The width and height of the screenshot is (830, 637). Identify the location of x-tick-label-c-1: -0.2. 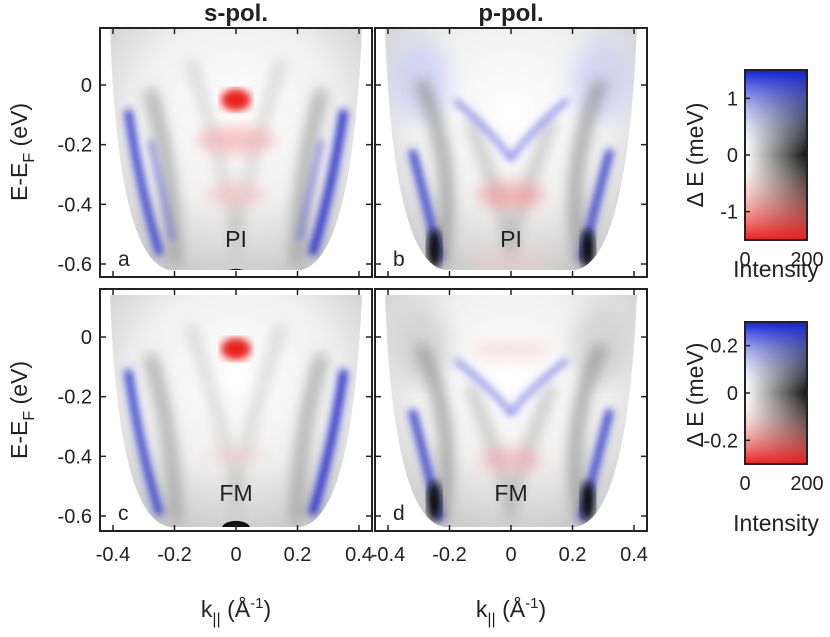
(174, 555).